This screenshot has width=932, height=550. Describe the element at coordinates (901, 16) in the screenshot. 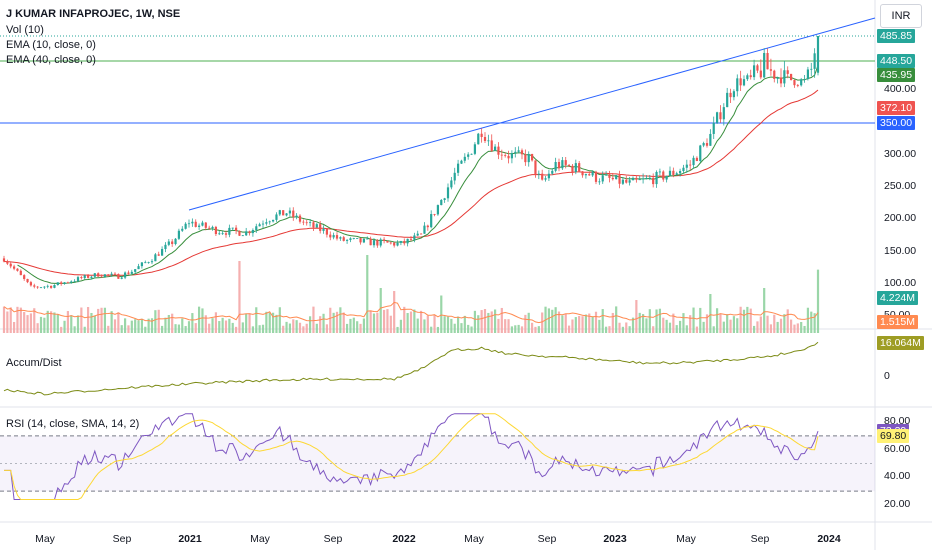

I see `currency-selector: INR` at that location.